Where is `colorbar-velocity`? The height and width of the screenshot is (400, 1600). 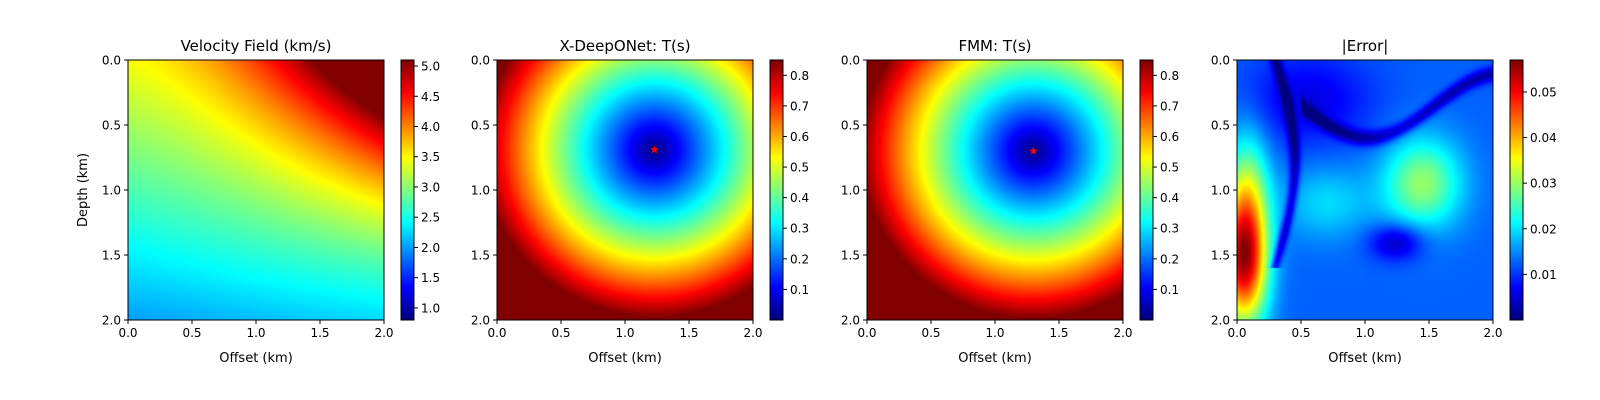 colorbar-velocity is located at coordinates (407, 190).